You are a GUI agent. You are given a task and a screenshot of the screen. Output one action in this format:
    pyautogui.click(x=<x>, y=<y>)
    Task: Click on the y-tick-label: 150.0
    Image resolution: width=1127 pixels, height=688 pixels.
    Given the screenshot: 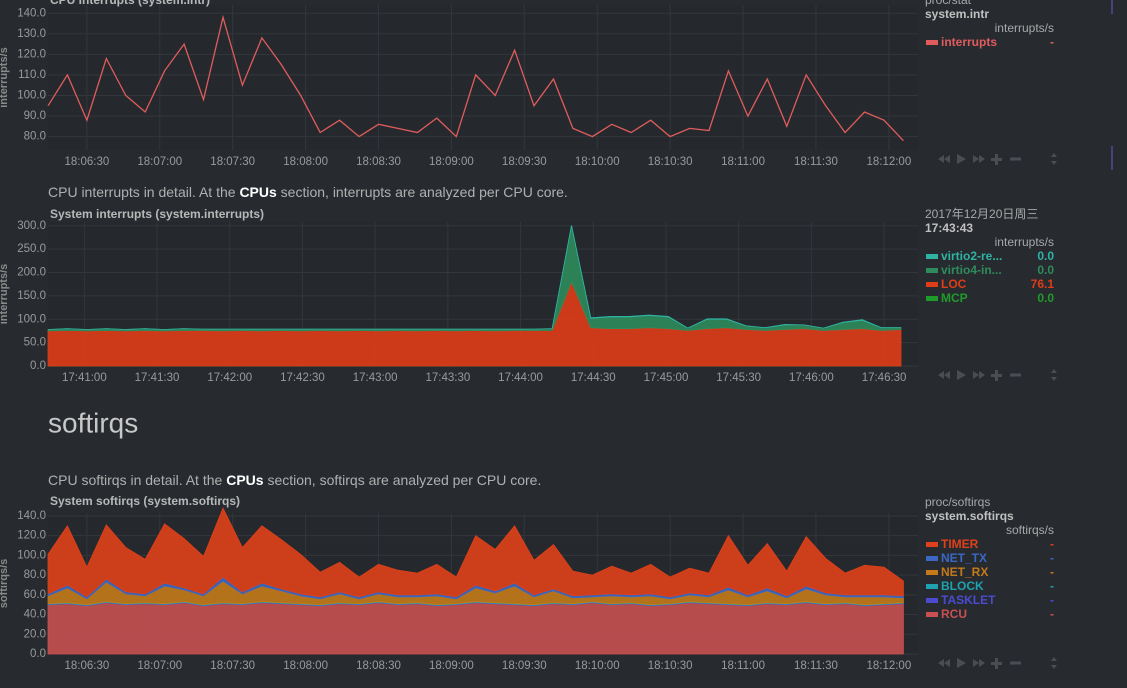 What is the action you would take?
    pyautogui.click(x=31, y=296)
    